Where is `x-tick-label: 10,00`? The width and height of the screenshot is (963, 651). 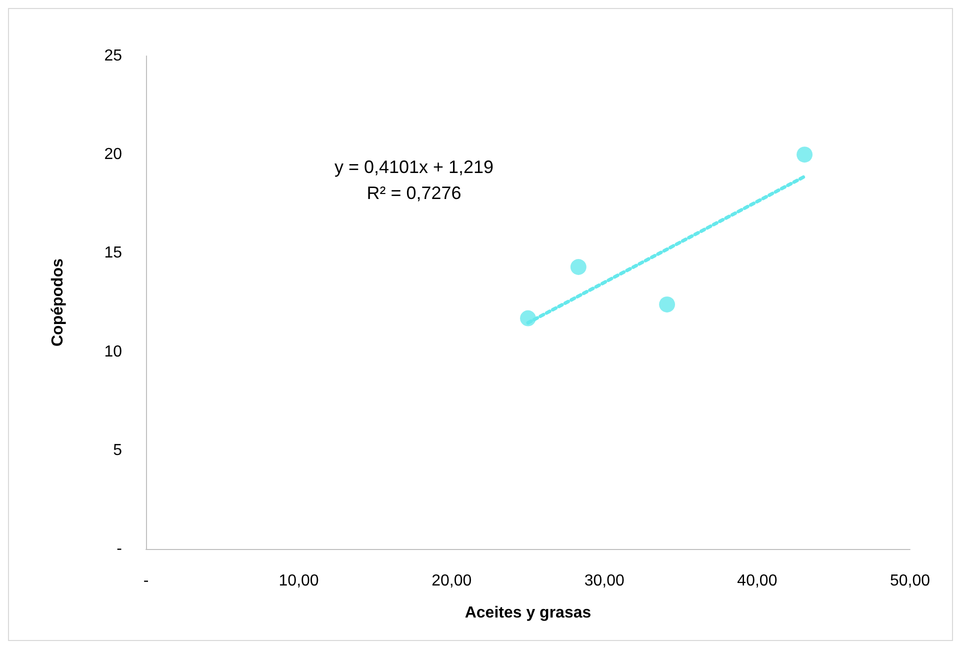 x-tick-label: 10,00 is located at coordinates (298, 581).